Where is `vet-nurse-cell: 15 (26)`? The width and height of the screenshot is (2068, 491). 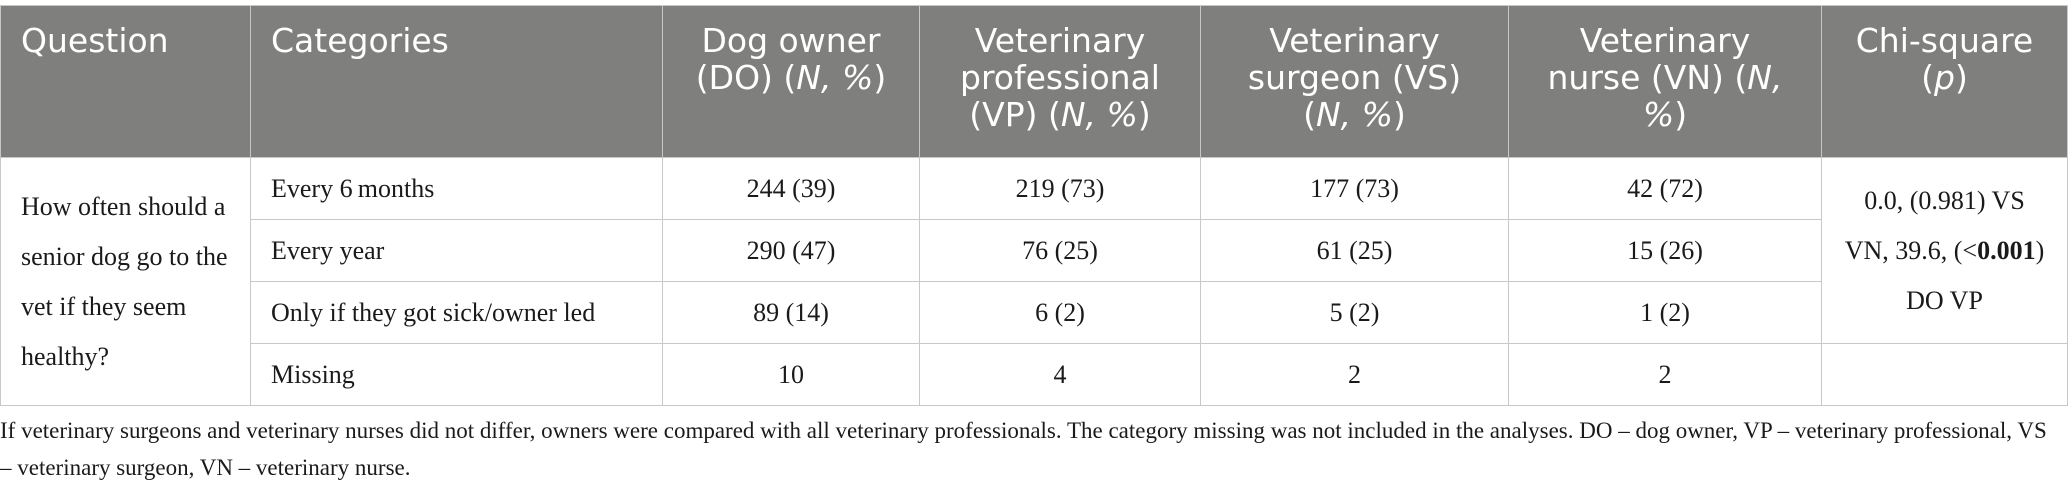 vet-nurse-cell: 15 (26) is located at coordinates (1665, 250).